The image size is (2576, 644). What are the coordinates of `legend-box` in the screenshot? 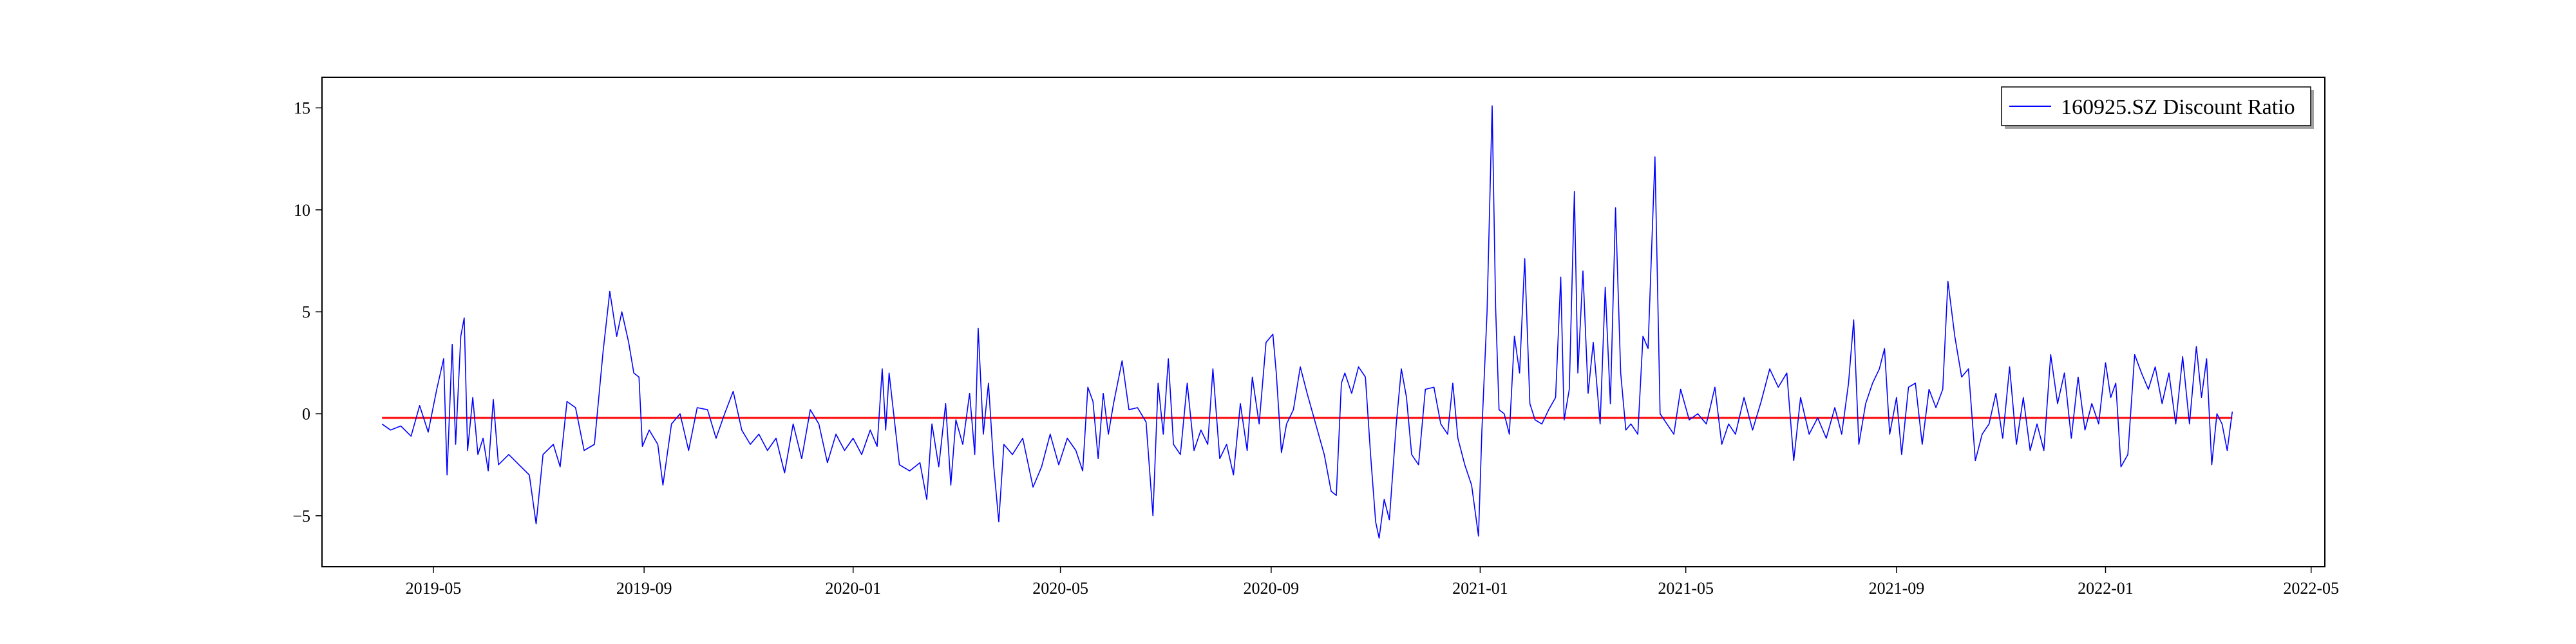 It's located at (2156, 106).